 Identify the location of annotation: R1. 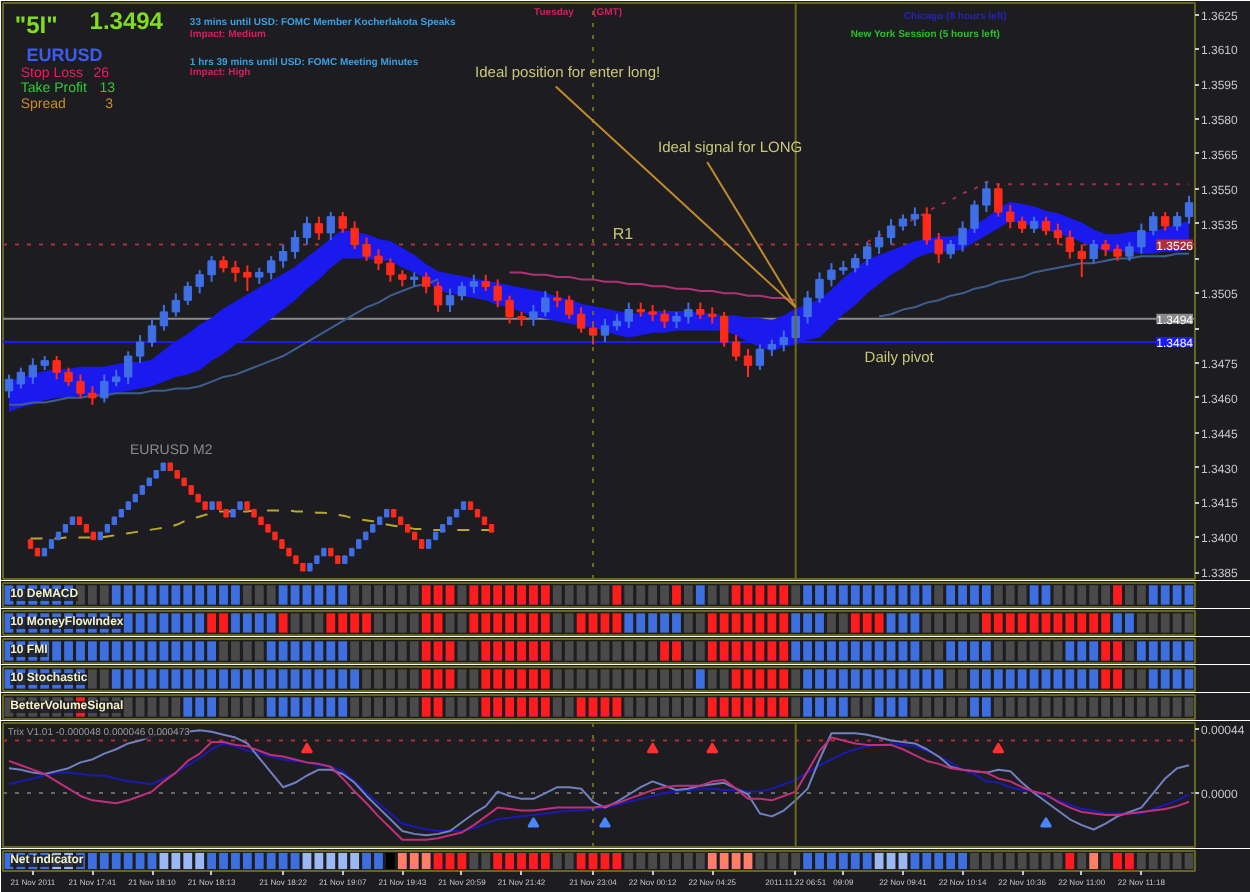
(623, 233).